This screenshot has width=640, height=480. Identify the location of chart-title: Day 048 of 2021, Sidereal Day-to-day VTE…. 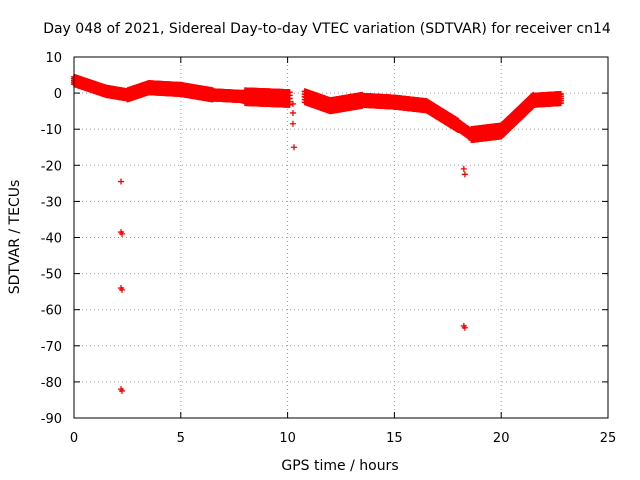
(327, 29).